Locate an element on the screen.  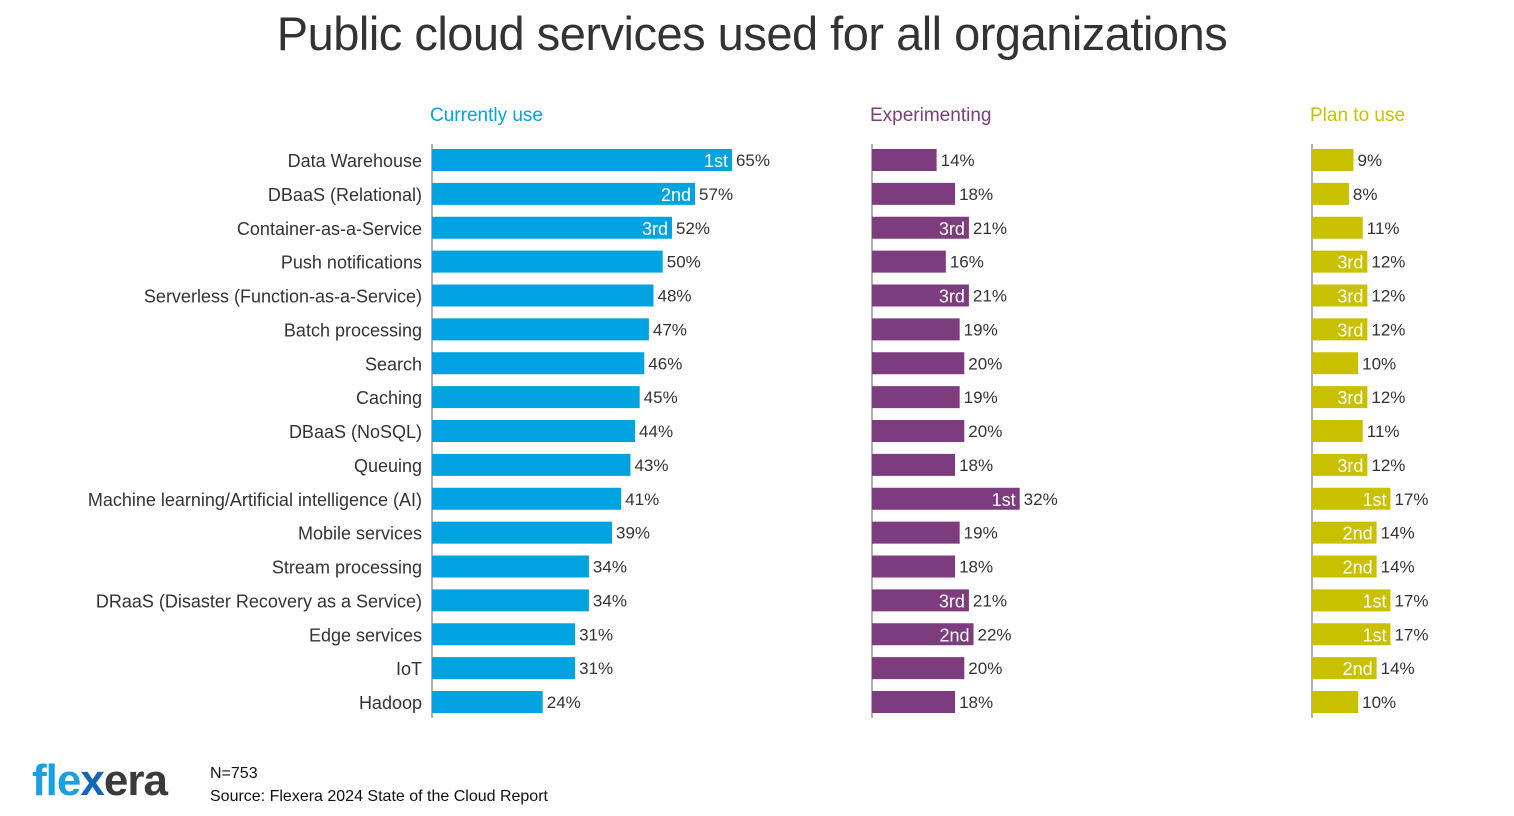
category-label: Hadoop is located at coordinates (390, 703).